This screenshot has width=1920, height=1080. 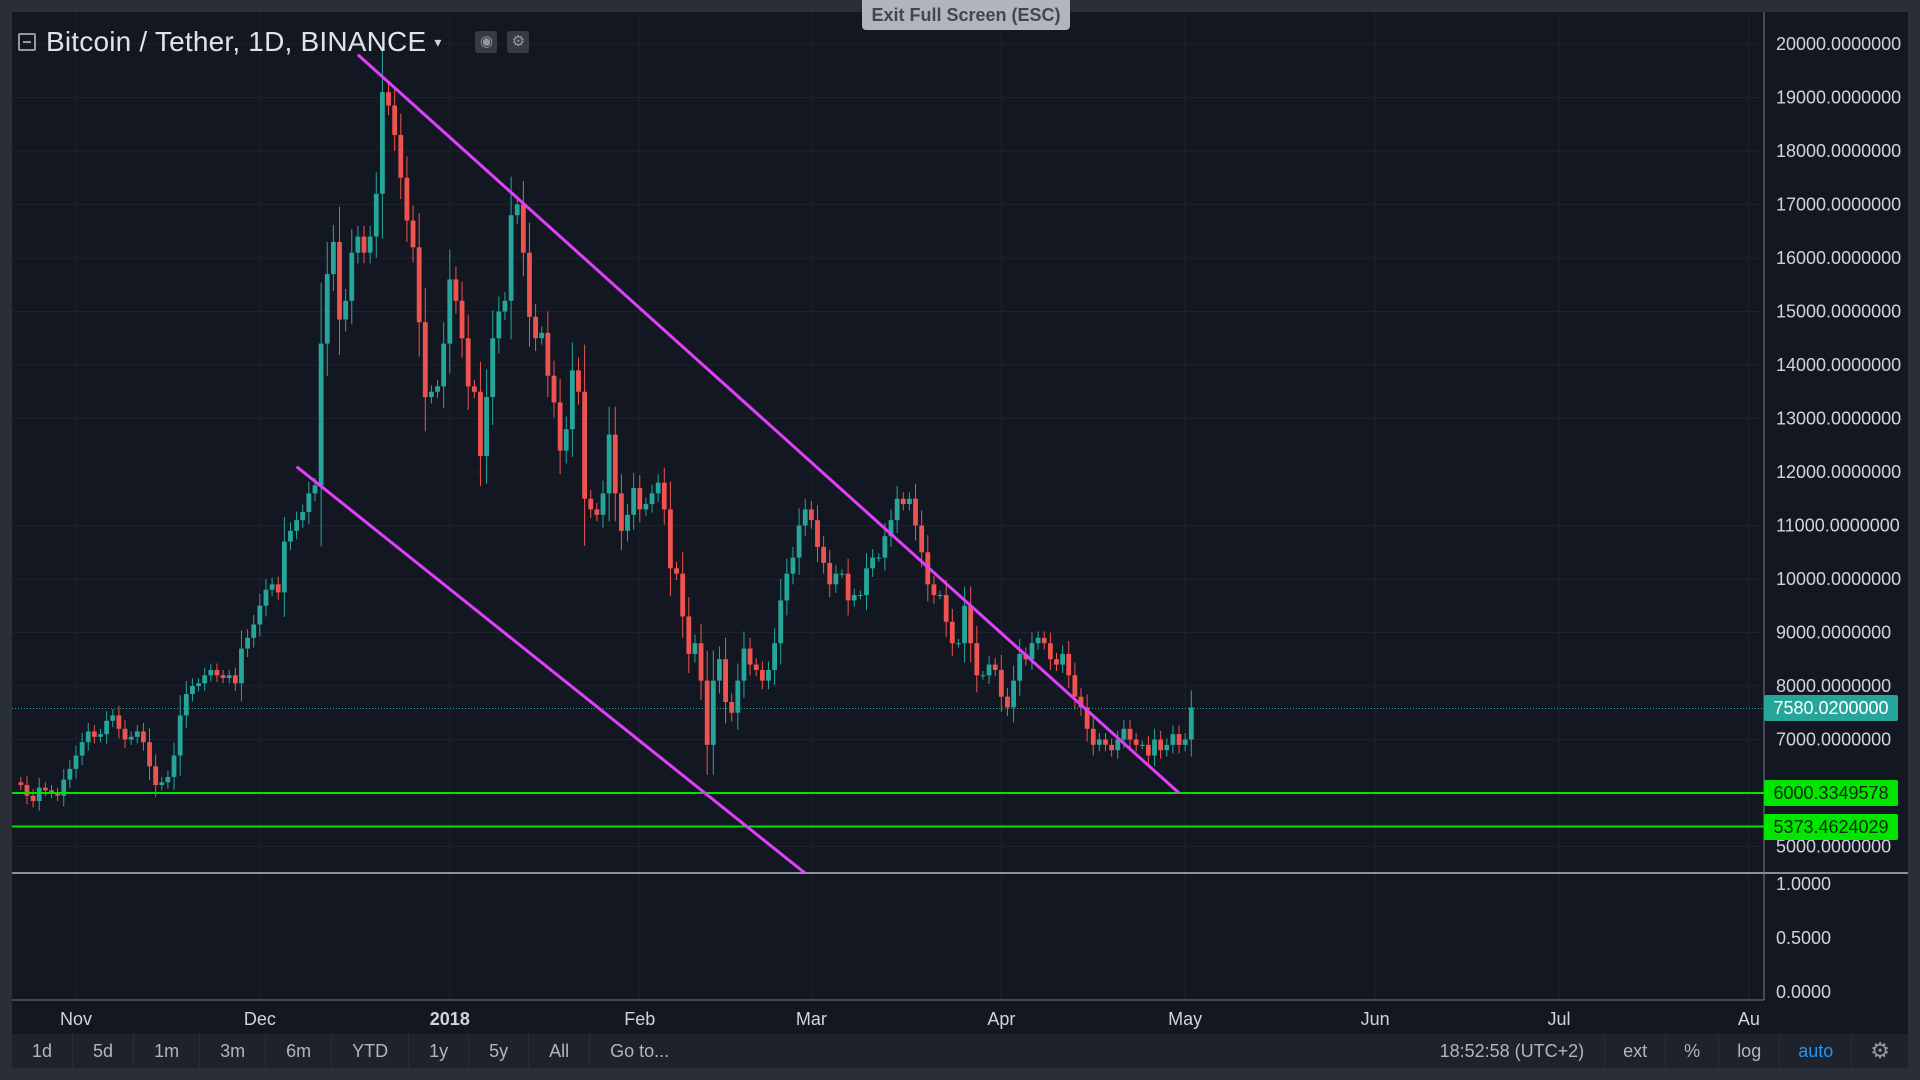 I want to click on chart-header: Bitcoin / Tether, 1D, BINANCE ▾ ◉ ⚙, so click(x=274, y=42).